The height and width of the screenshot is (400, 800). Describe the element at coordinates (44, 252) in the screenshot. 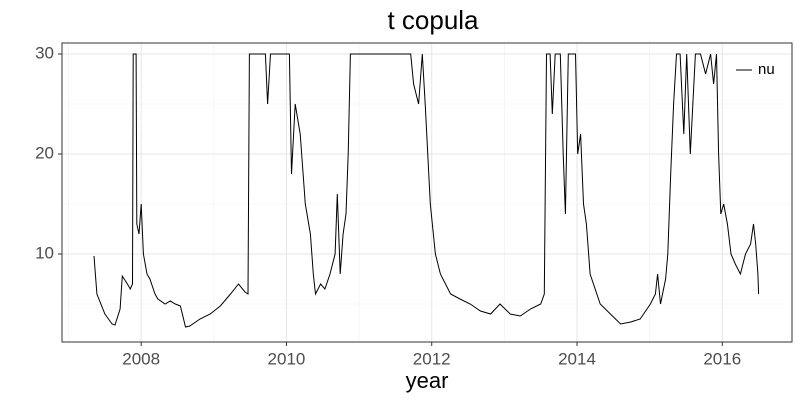

I see `y-tick-label: 10` at that location.